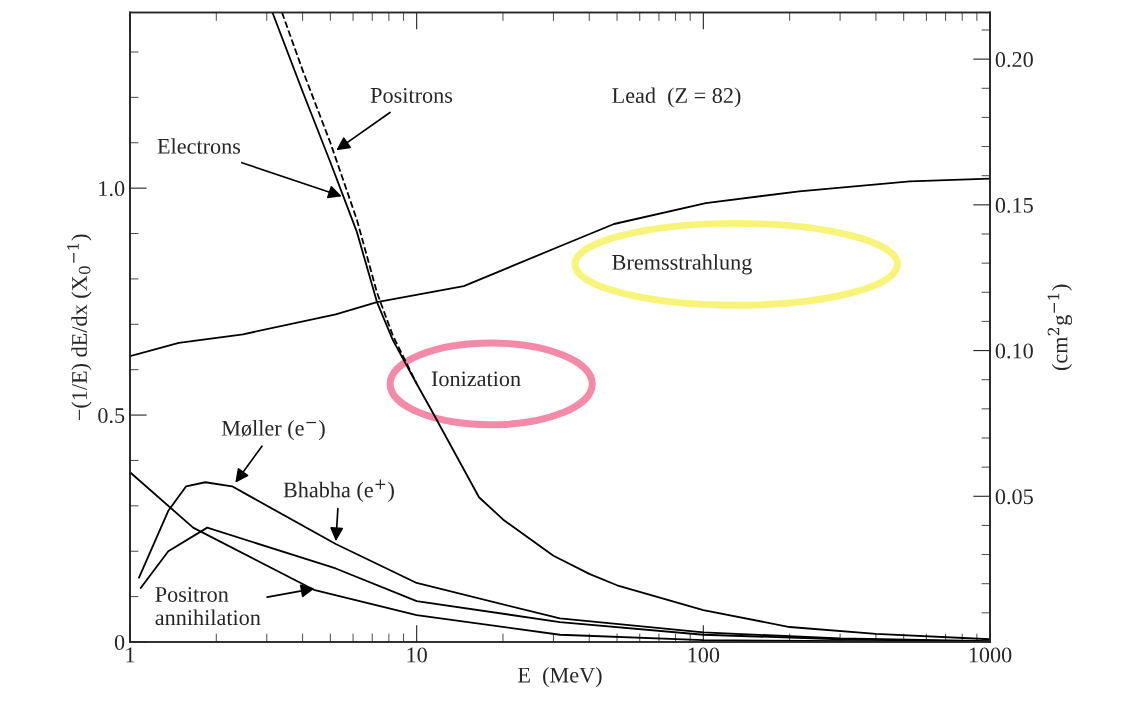 This screenshot has height=711, width=1123. Describe the element at coordinates (704, 655) in the screenshot. I see `x-tick-label: 100` at that location.